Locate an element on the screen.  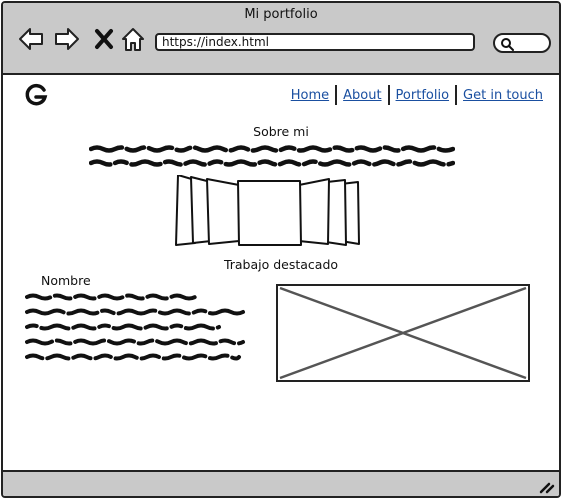
window-title: Mi portfolio is located at coordinates (281, 14).